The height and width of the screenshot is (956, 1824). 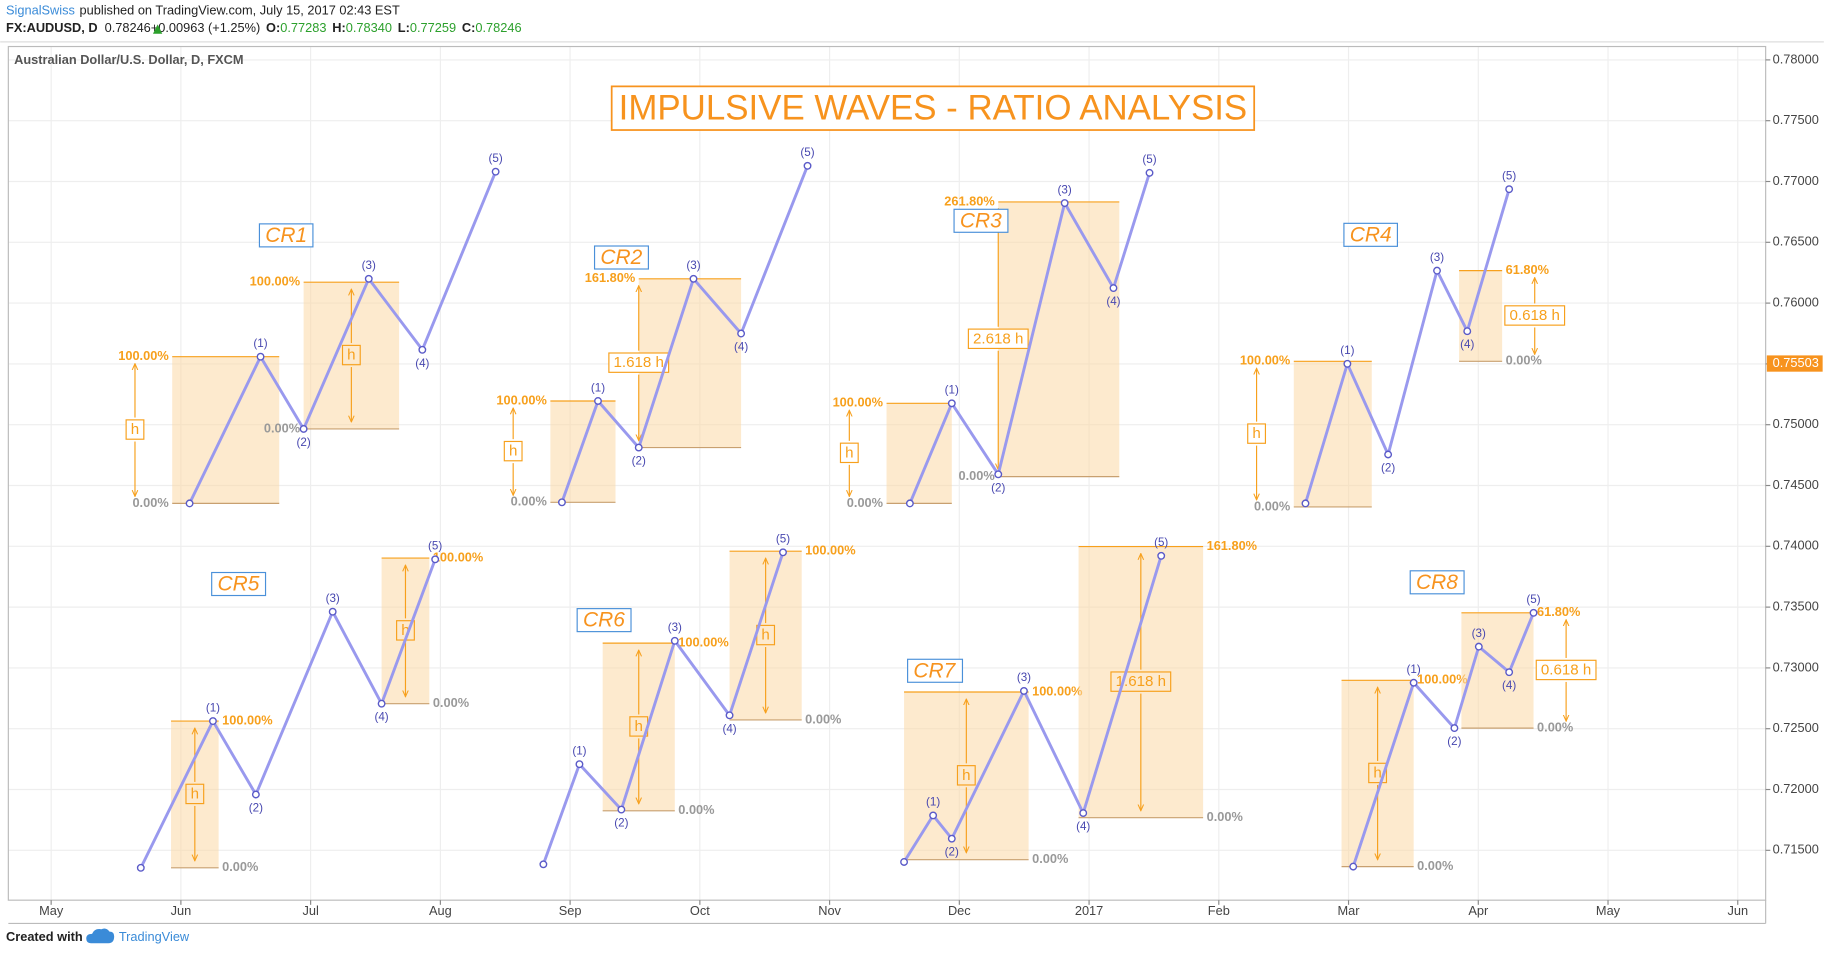 What do you see at coordinates (579, 751) in the screenshot?
I see `wave-label: (1)` at bounding box center [579, 751].